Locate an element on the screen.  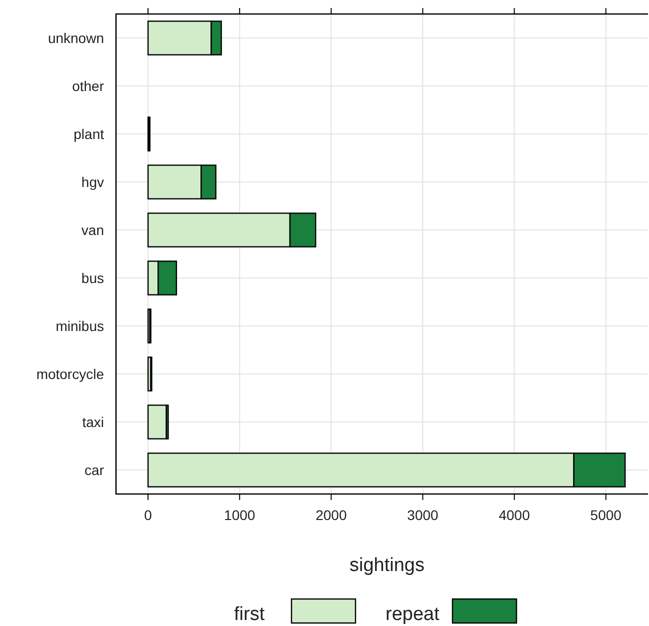
legend-label: repeat is located at coordinates (413, 614).